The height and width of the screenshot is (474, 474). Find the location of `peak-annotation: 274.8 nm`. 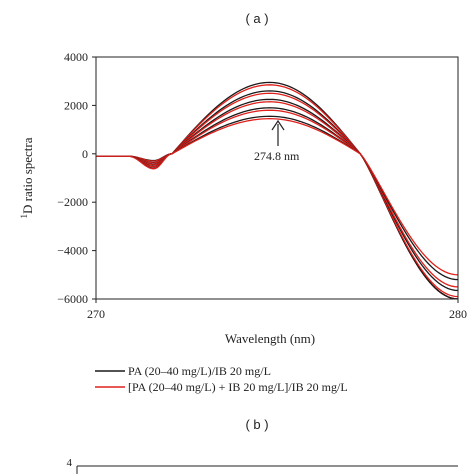

peak-annotation: 274.8 nm is located at coordinates (277, 141).